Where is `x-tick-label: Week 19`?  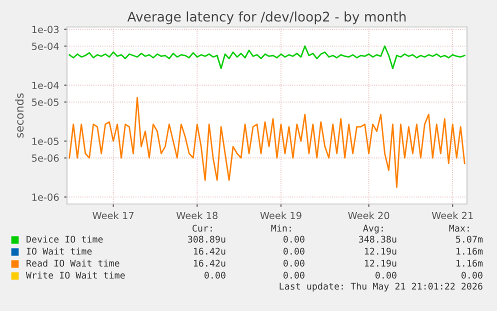
x-tick-label: Week 19 is located at coordinates (281, 216).